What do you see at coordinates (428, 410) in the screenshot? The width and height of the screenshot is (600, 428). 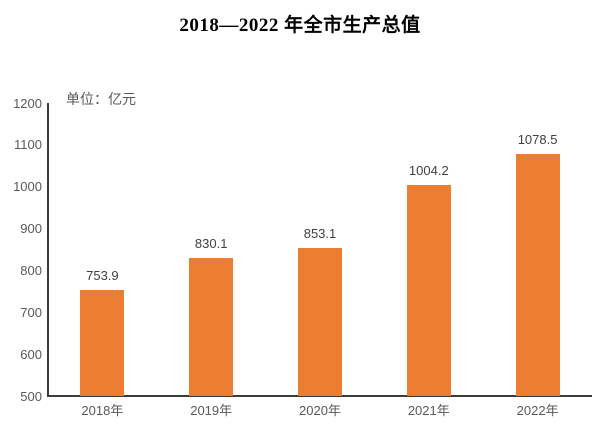 I see `x-axis-tick-label: 2021年` at bounding box center [428, 410].